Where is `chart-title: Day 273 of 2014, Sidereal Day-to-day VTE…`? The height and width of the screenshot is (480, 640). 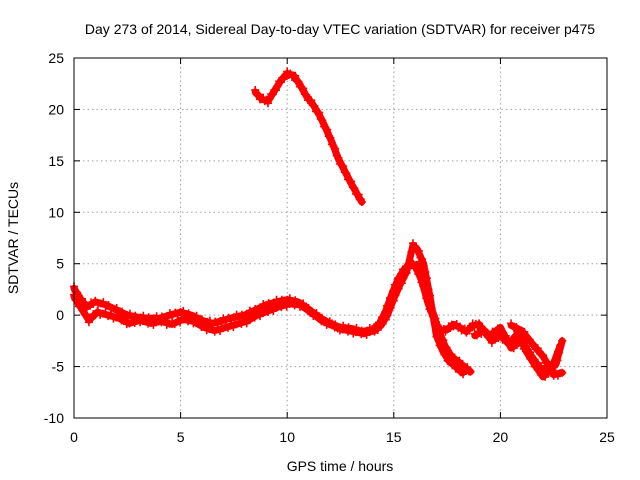
chart-title: Day 273 of 2014, Sidereal Day-to-day VTE… is located at coordinates (340, 29).